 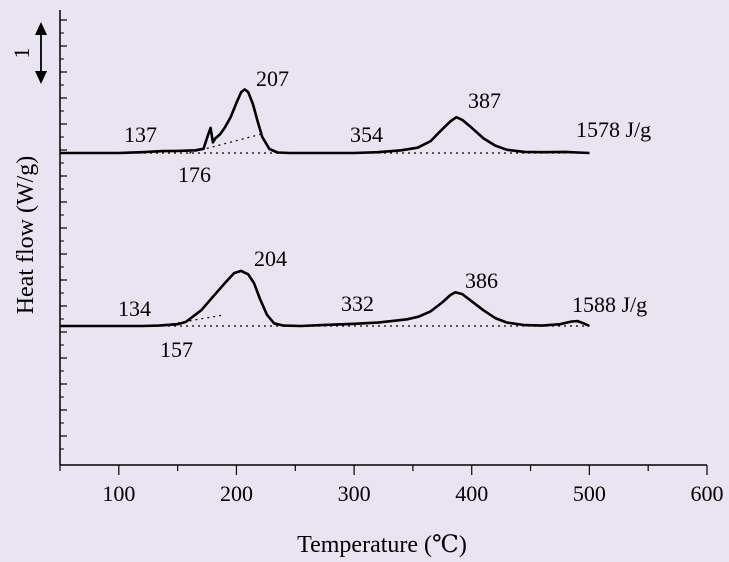 I want to click on x-tick-label: 500, so click(x=589, y=493).